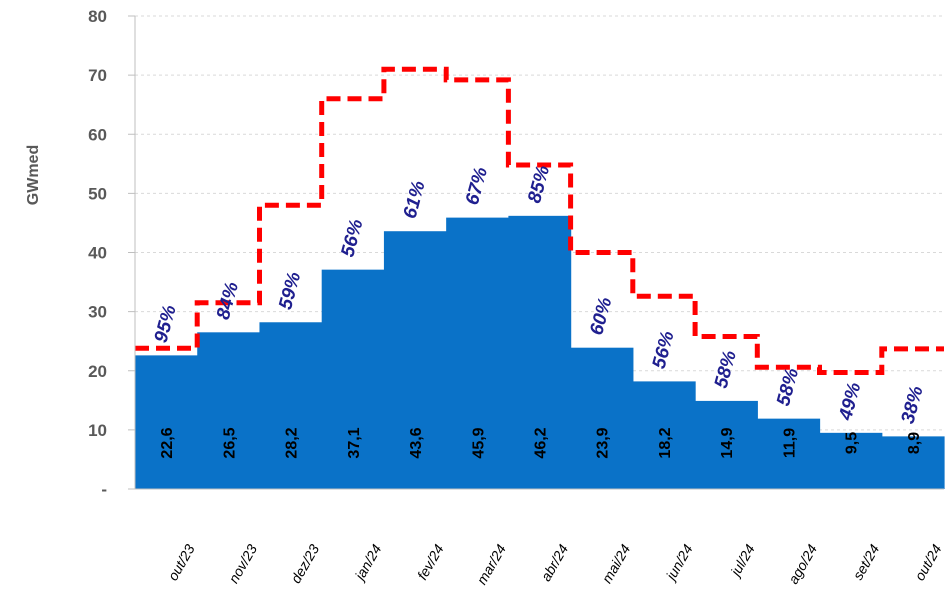 This screenshot has width=949, height=600. Describe the element at coordinates (679, 562) in the screenshot. I see `x-tick-label: jun/24` at that location.